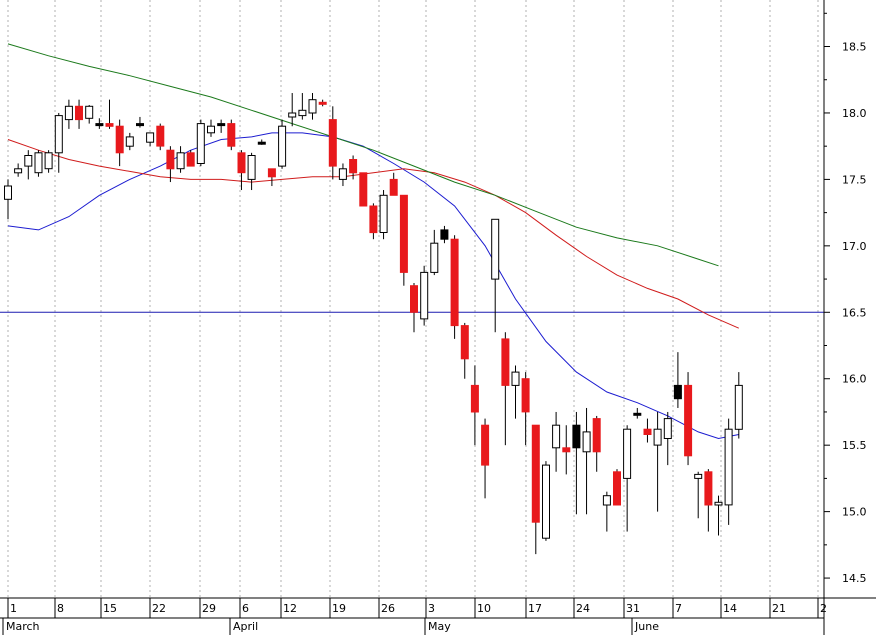  Describe the element at coordinates (431, 608) in the screenshot. I see `x-tick-label: 3` at that location.